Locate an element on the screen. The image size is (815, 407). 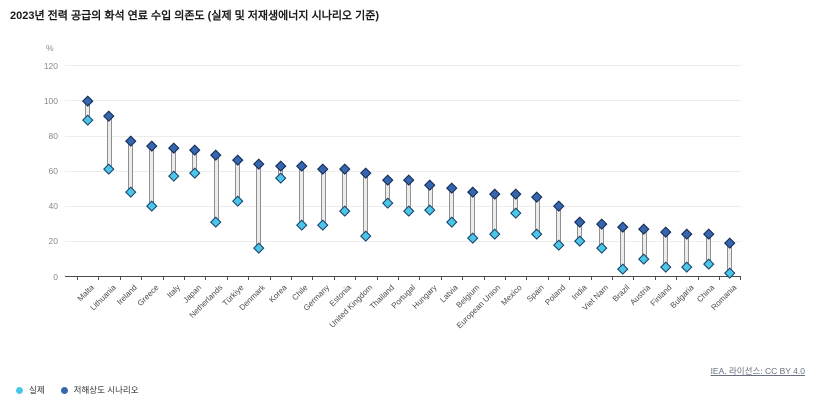
marker-scenario-Korea is located at coordinates (280, 165).